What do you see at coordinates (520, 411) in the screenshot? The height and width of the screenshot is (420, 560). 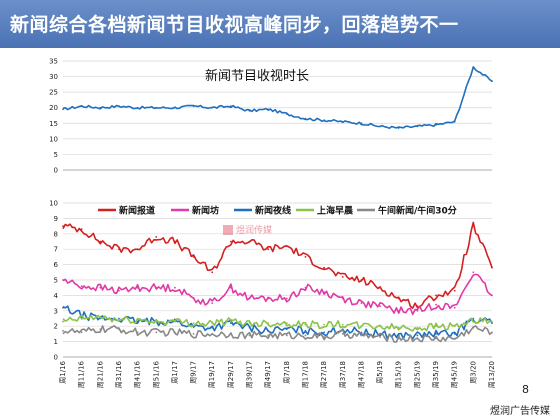 I see `footer-brand: 煜润广告传媒` at bounding box center [520, 411].